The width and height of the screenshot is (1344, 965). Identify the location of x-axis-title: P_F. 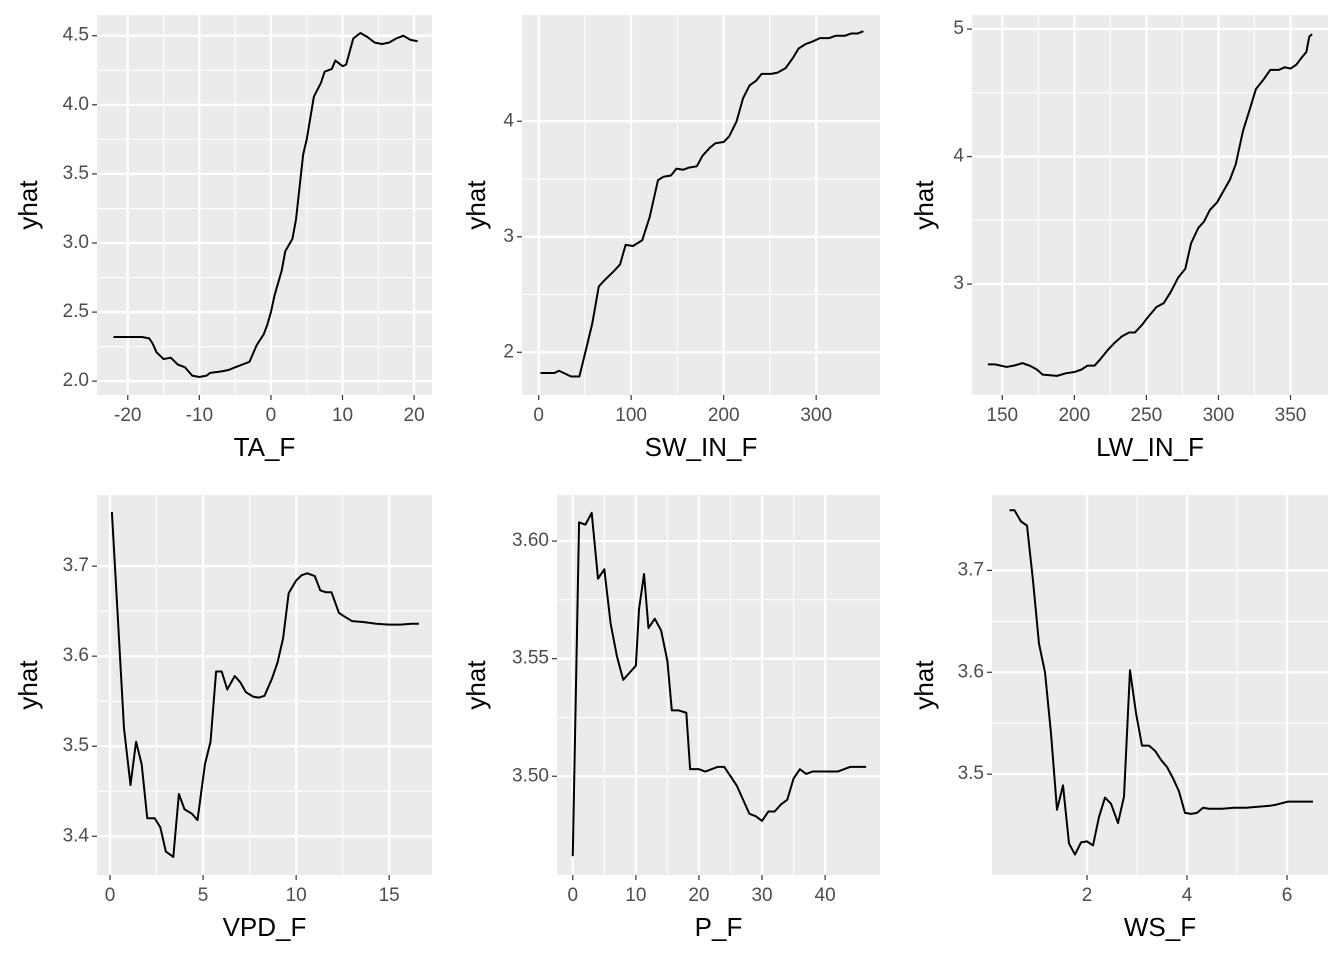
(719, 927).